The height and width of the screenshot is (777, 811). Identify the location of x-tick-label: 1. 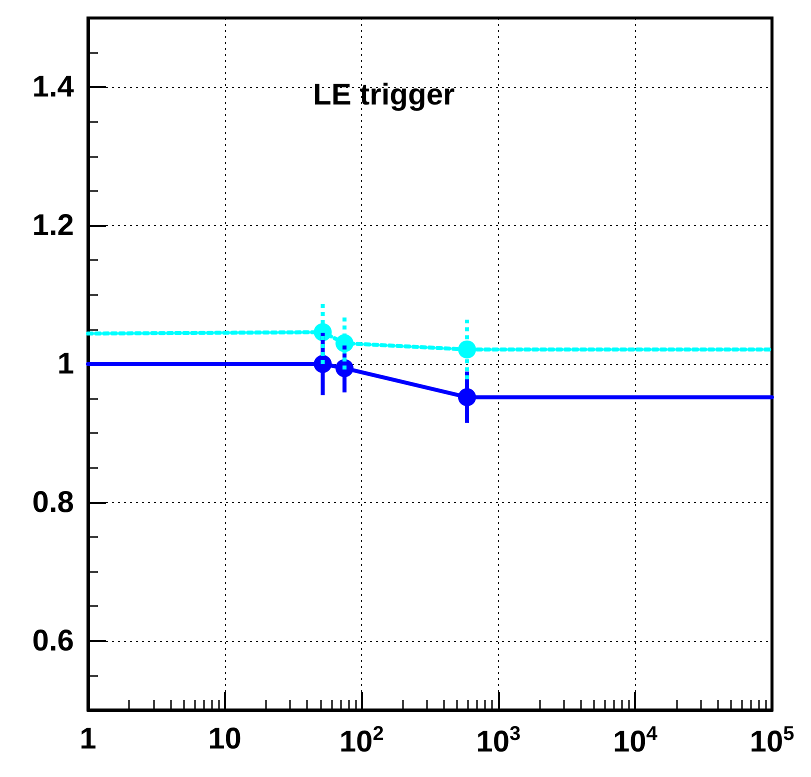
(88, 739).